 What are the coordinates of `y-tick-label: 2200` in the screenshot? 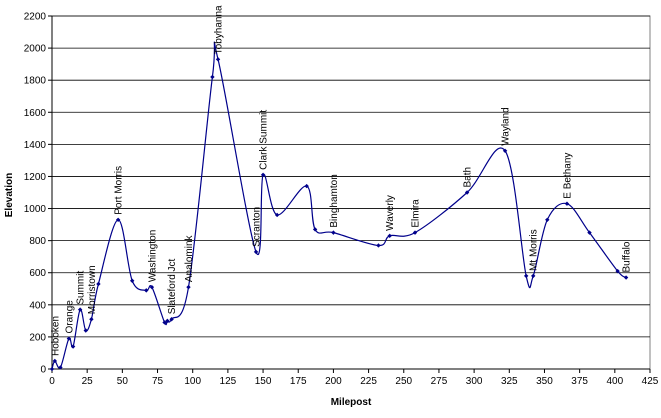 It's located at (35, 17).